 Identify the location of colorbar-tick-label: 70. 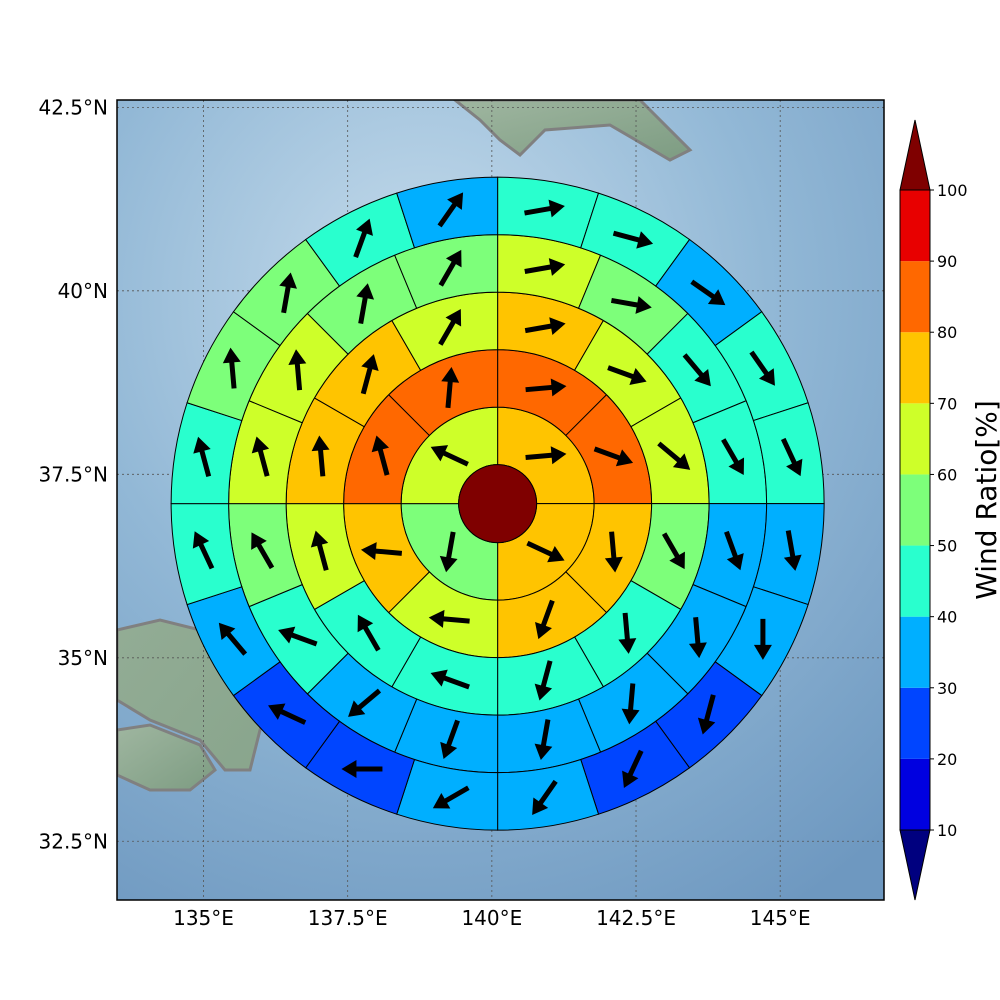
(947, 403).